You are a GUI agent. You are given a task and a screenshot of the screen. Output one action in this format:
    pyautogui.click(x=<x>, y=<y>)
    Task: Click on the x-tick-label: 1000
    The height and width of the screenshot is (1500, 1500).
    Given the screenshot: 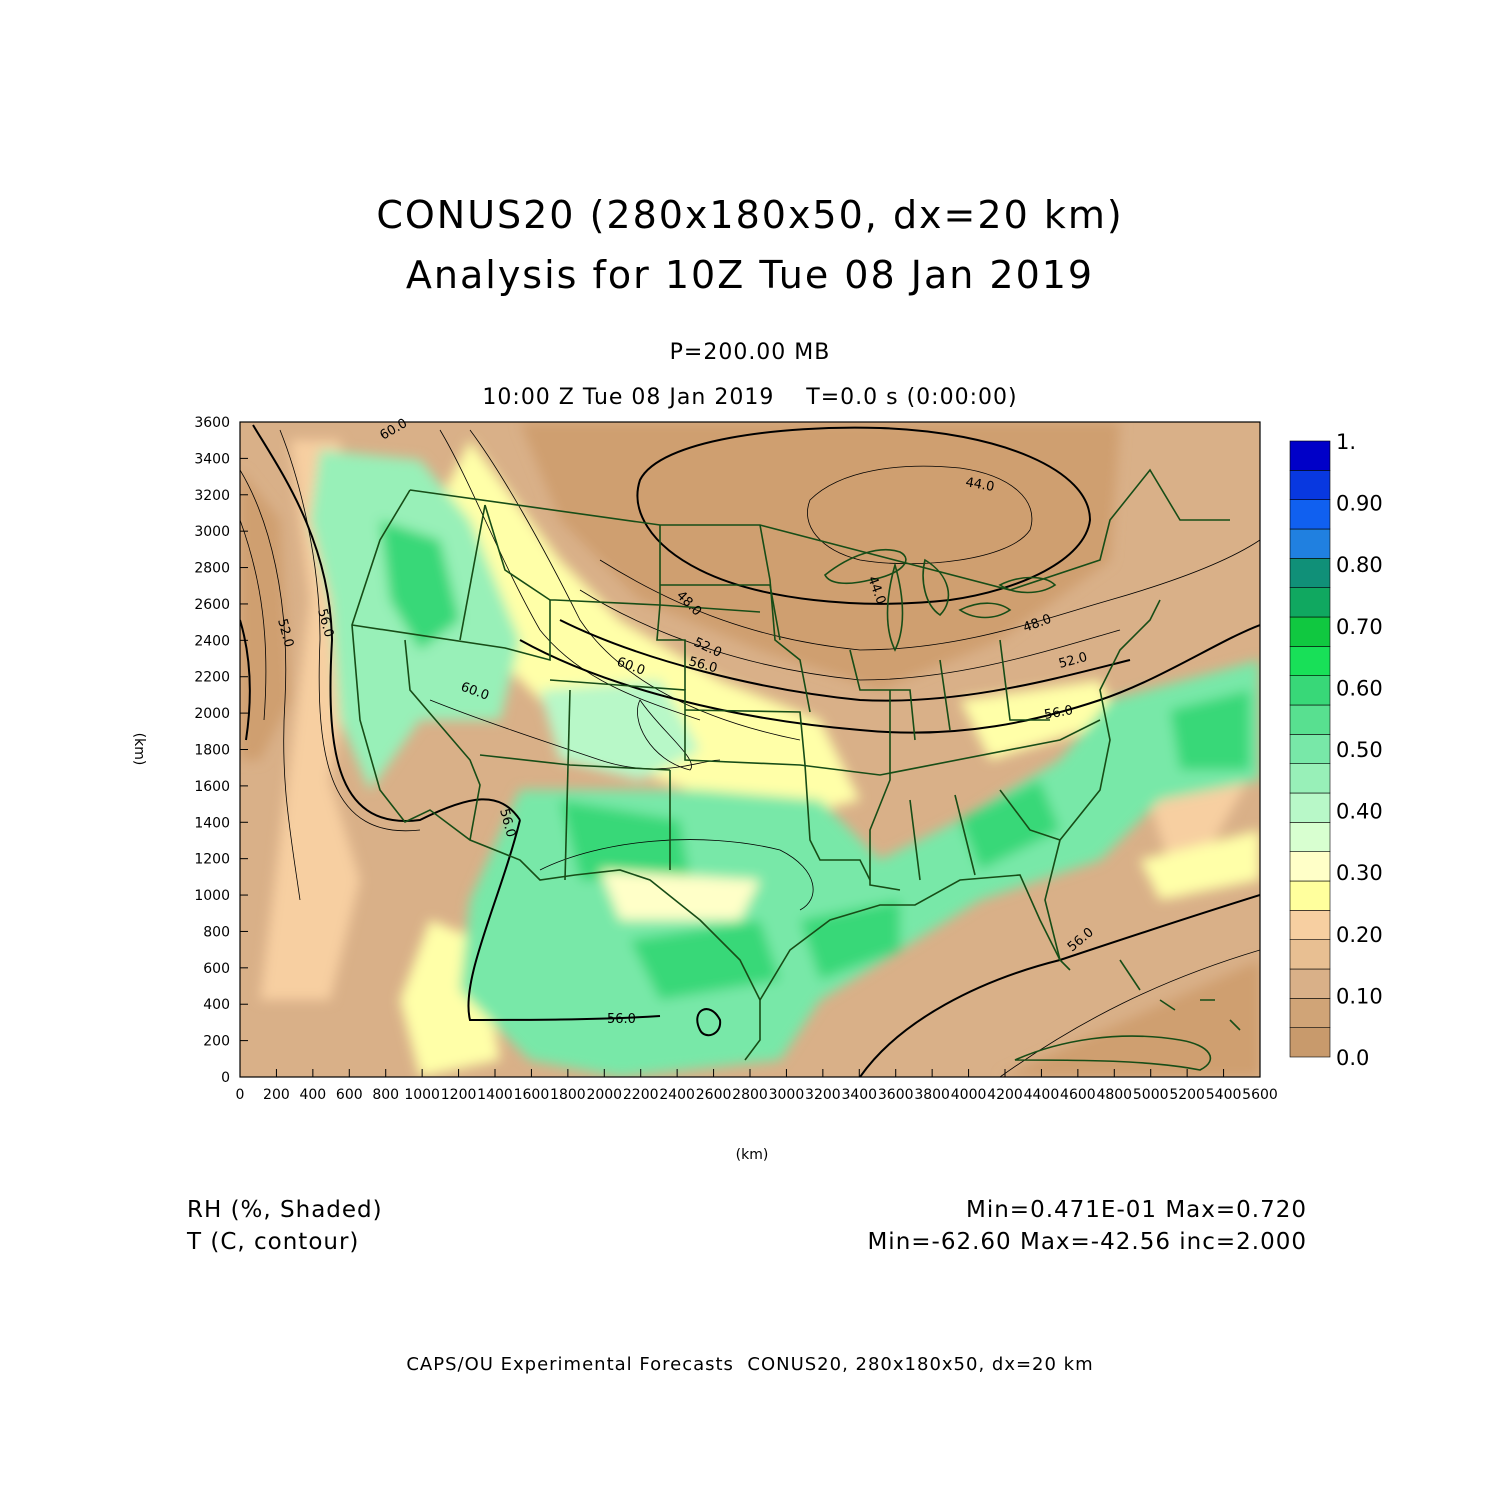 What is the action you would take?
    pyautogui.click(x=422, y=1095)
    